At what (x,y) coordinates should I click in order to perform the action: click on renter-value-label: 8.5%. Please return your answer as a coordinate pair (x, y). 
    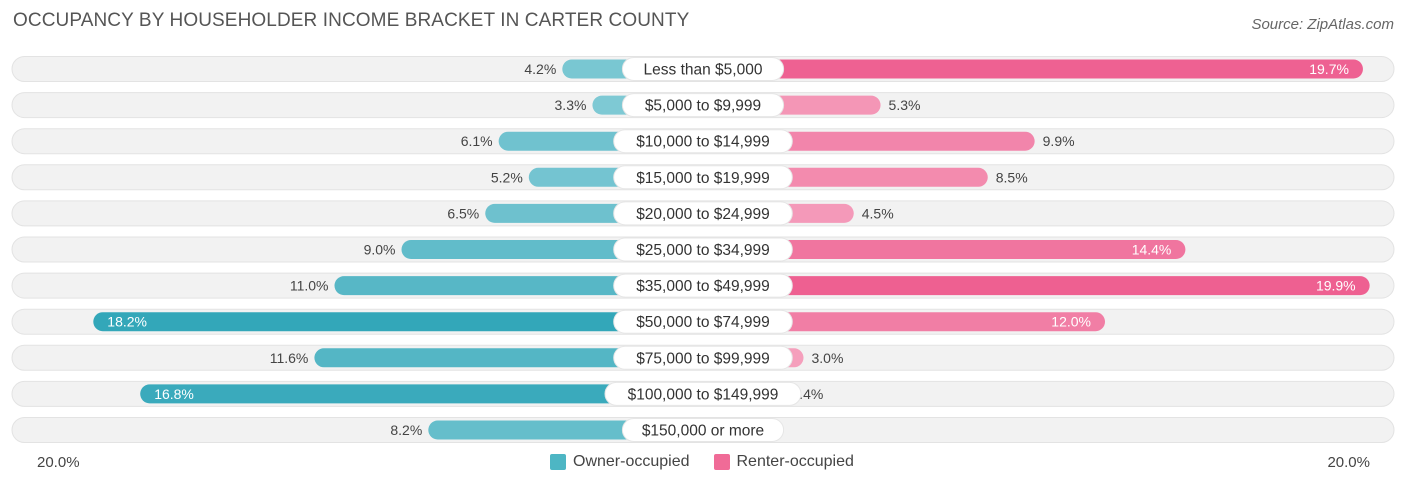
    Looking at the image, I should click on (1012, 177).